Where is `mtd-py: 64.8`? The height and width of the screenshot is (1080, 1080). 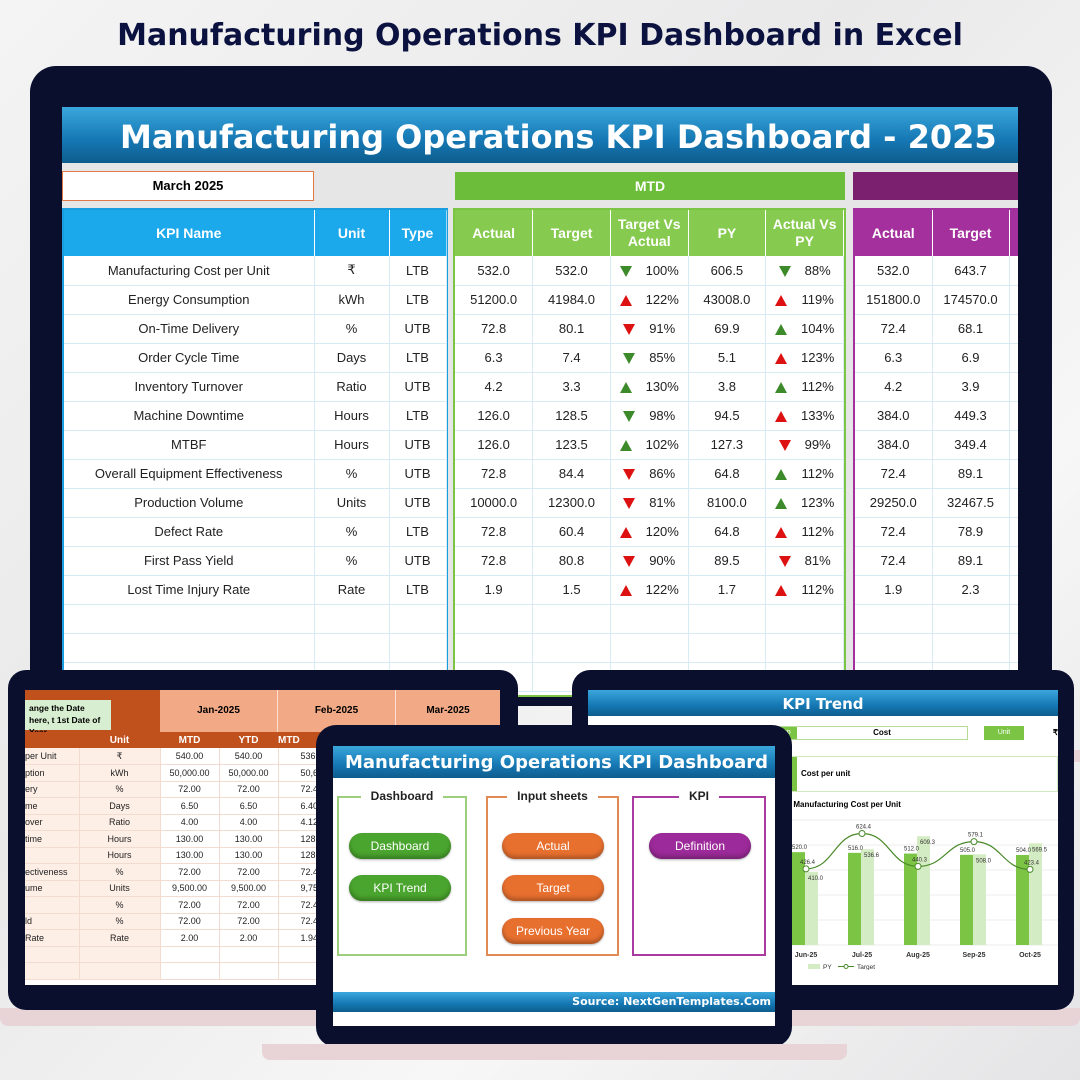 mtd-py: 64.8 is located at coordinates (727, 474).